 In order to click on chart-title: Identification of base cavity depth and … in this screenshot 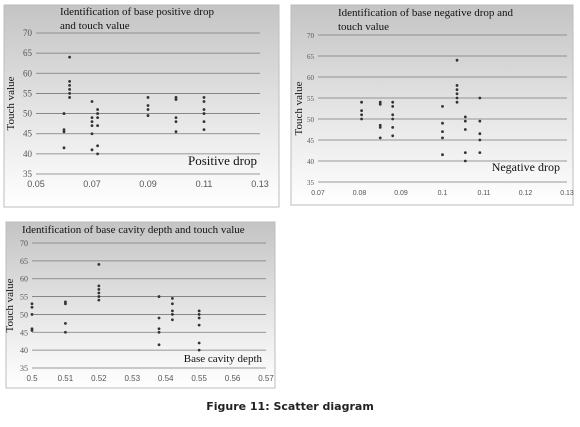, I will do `click(133, 230)`.